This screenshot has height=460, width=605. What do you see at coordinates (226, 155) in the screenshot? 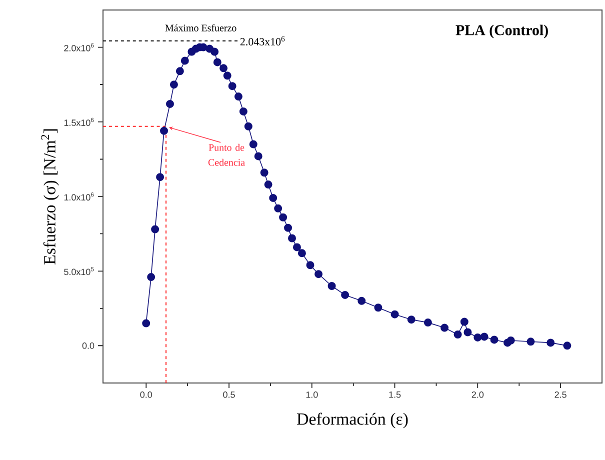
I see `annotation: Punto de Cedencia` at bounding box center [226, 155].